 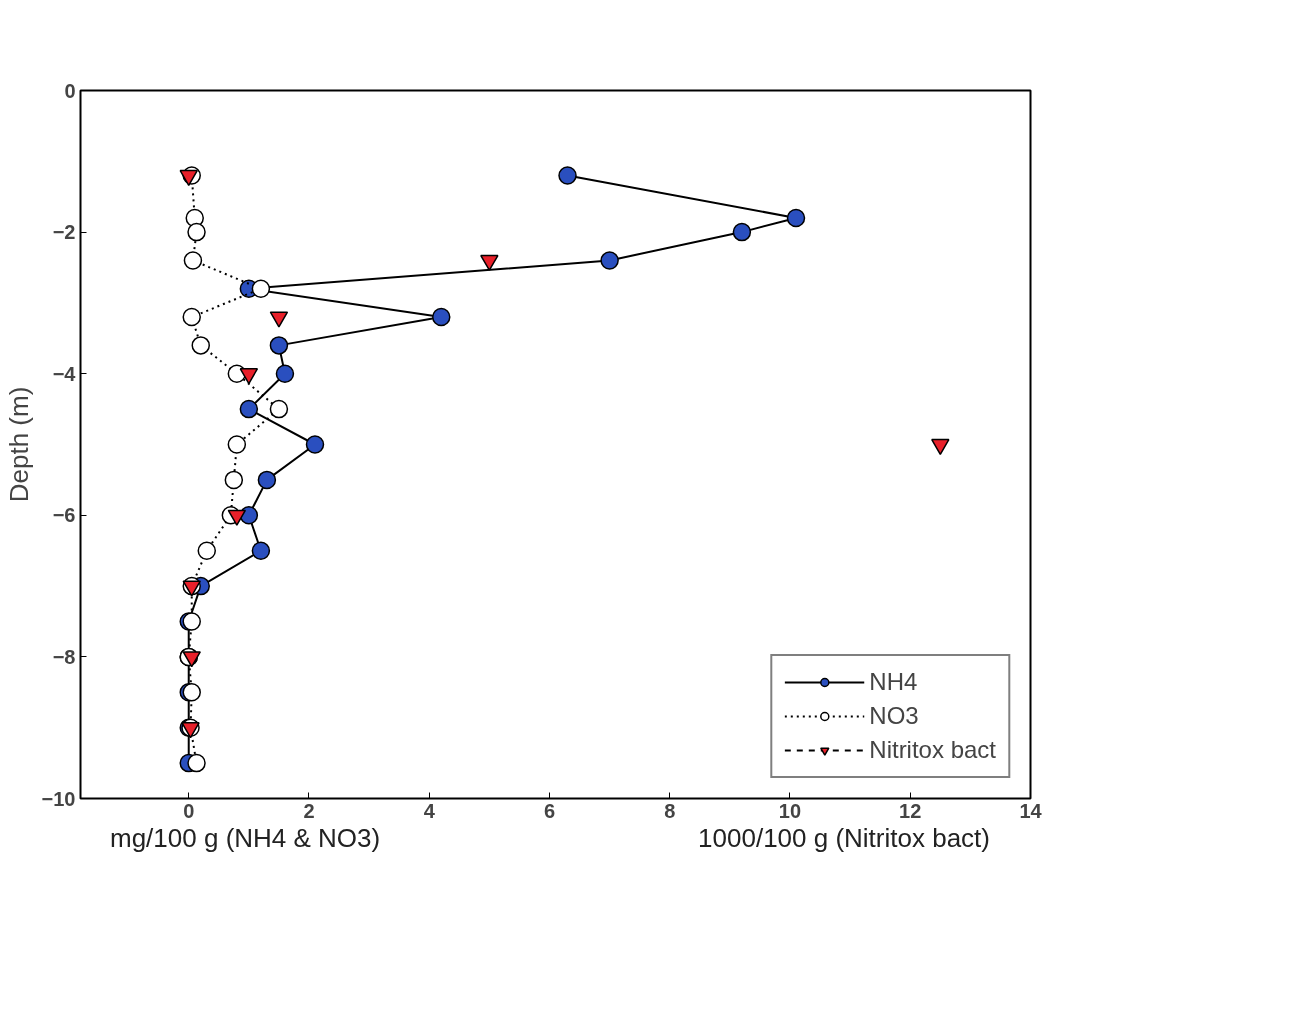 I want to click on x-axis-title: mg/100 g (NH4 & NO3), so click(x=245, y=838).